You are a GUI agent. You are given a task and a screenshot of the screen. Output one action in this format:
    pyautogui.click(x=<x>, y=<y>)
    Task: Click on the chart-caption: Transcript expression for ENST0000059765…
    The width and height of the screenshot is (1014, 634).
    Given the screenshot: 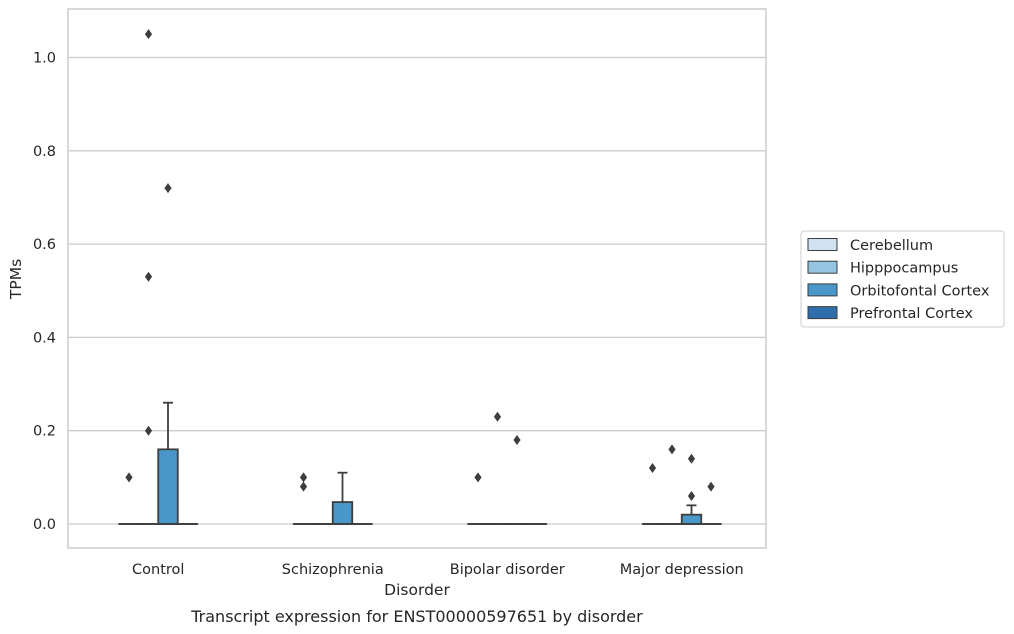 What is the action you would take?
    pyautogui.click(x=416, y=616)
    